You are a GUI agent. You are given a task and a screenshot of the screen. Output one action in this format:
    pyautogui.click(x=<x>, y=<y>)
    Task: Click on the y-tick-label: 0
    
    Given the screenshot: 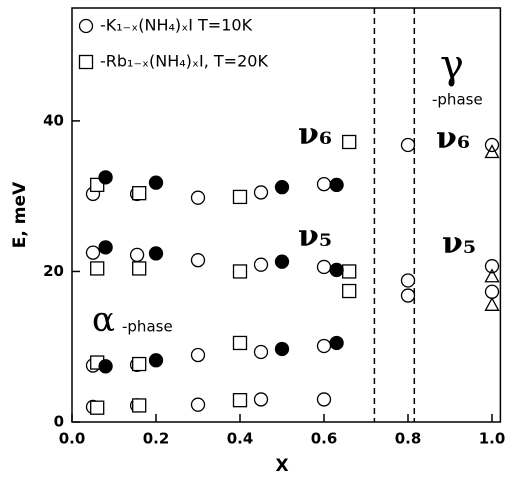 What is the action you would take?
    pyautogui.click(x=59, y=422)
    